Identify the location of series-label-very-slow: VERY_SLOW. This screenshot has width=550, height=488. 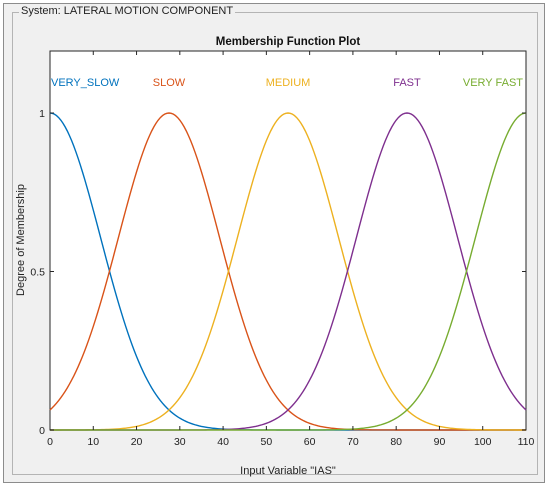
(85, 83).